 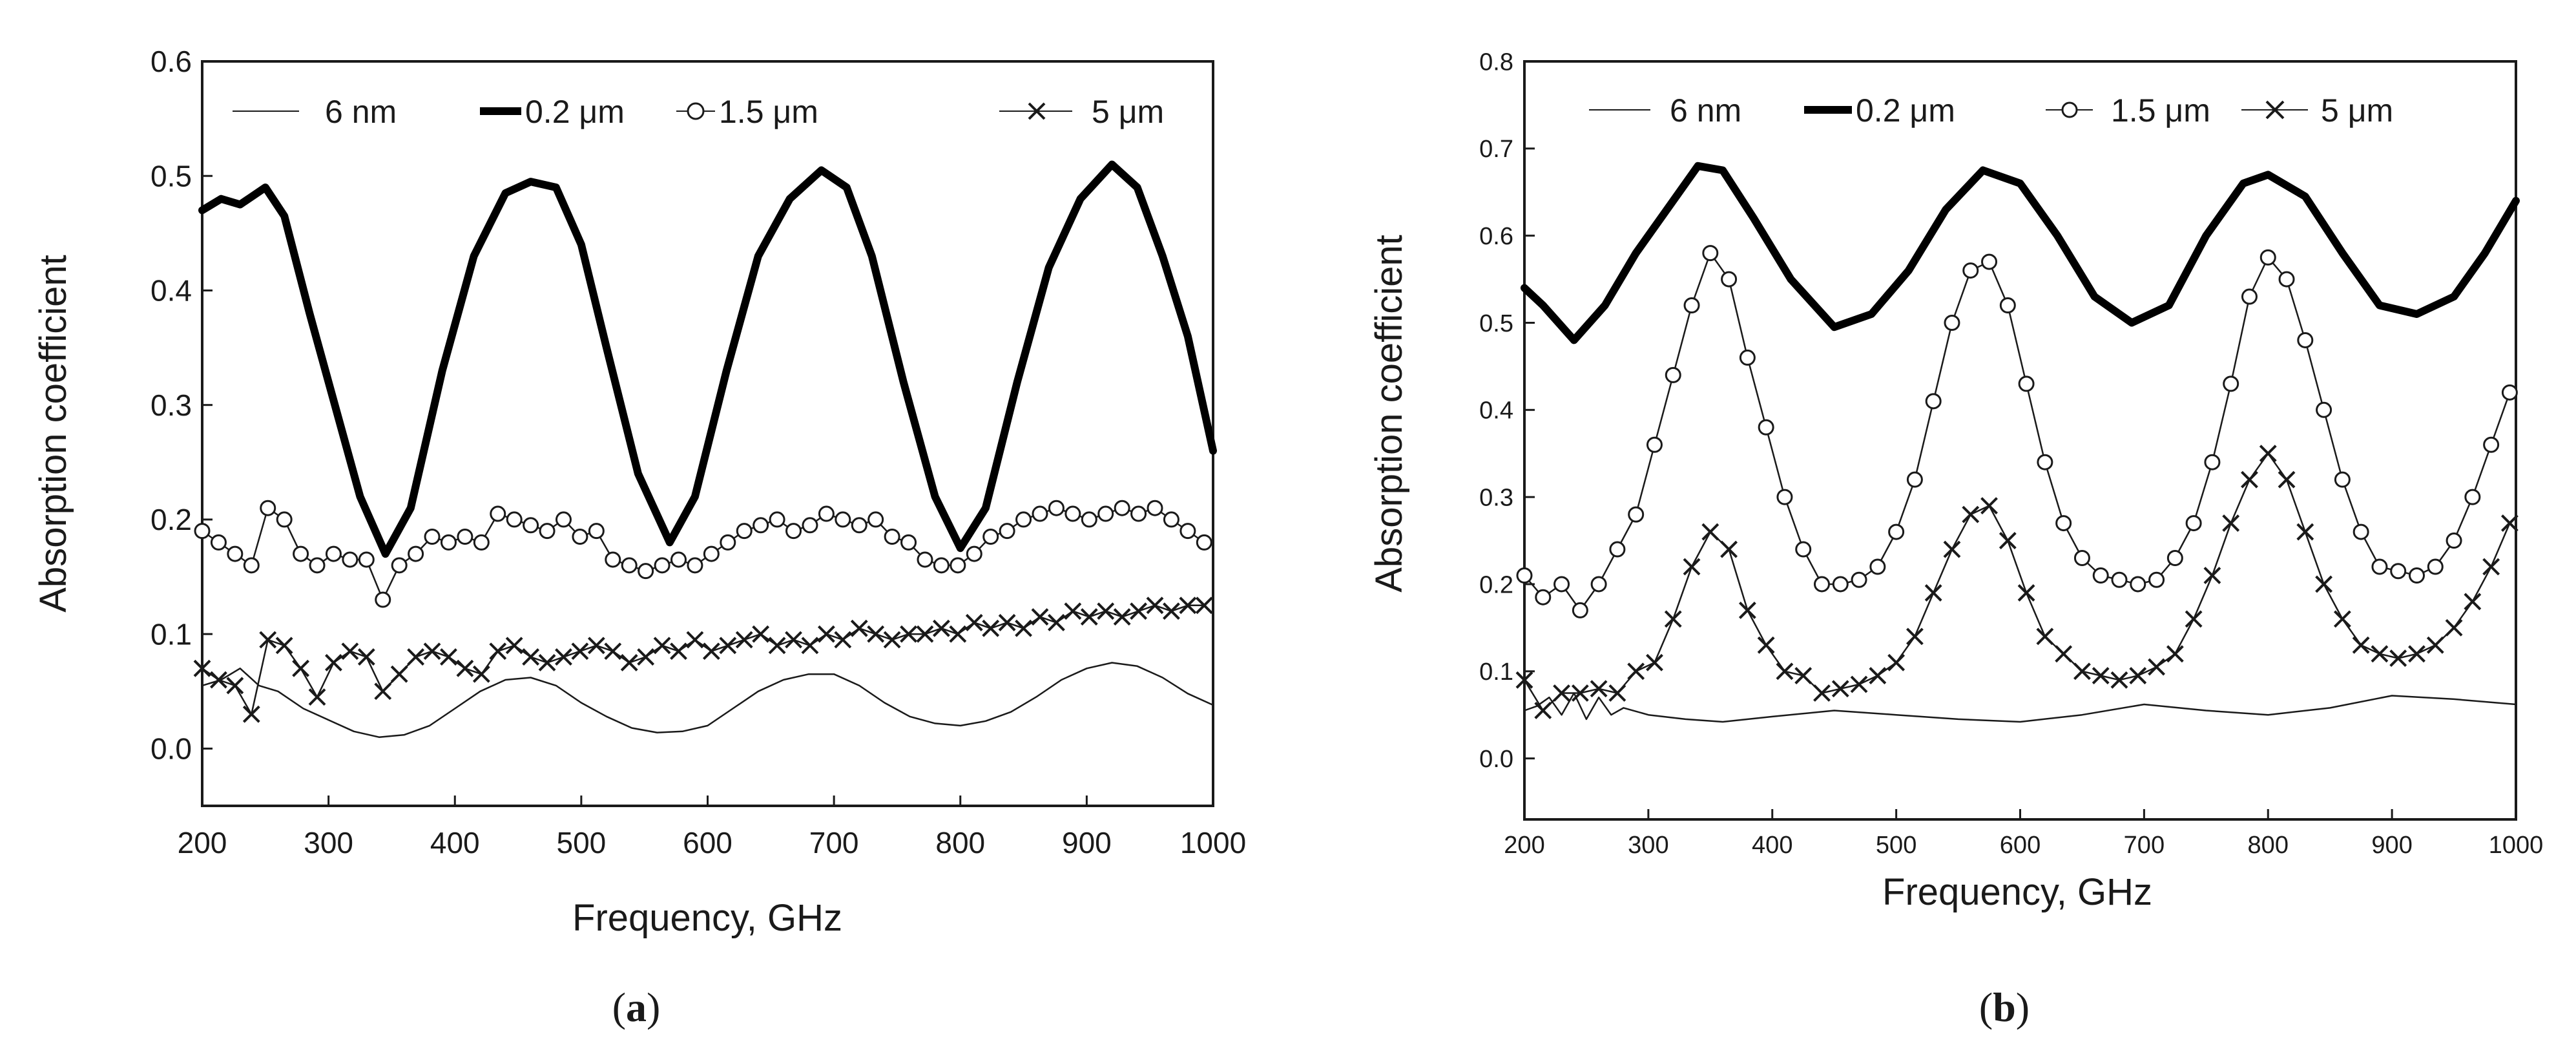 What do you see at coordinates (707, 843) in the screenshot?
I see `x-tick-label: 600` at bounding box center [707, 843].